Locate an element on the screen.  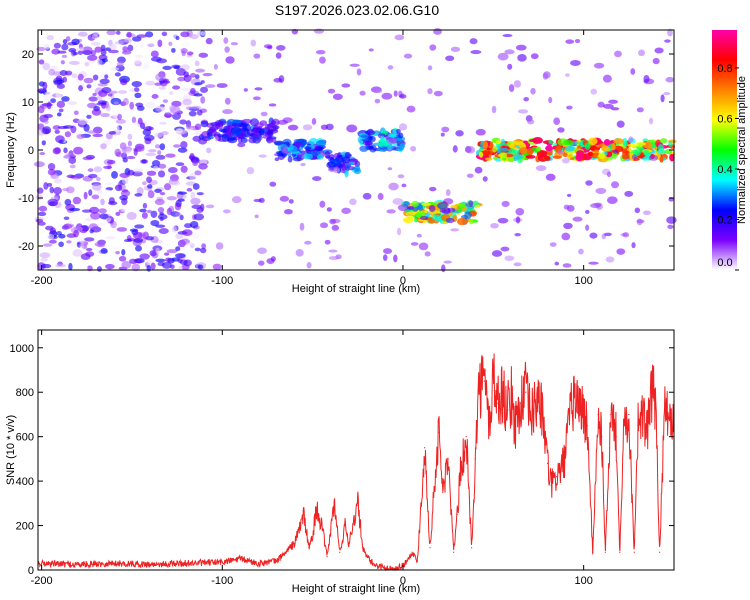
snr-x-tick-label: 0 is located at coordinates (403, 581).